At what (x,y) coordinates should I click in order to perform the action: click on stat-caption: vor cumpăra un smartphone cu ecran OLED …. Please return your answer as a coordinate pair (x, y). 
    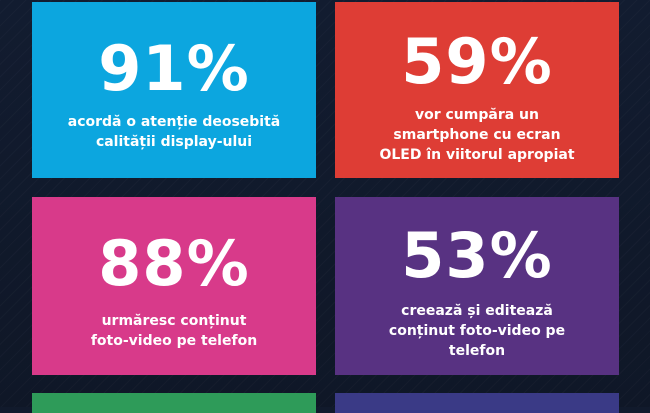
    Looking at the image, I should click on (477, 135).